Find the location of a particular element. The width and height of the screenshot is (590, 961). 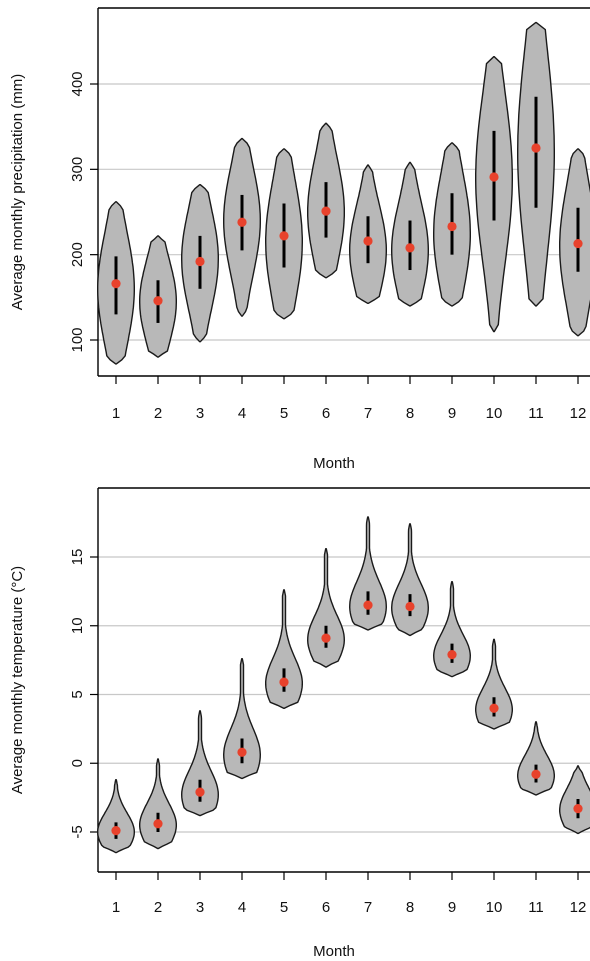

y-tick-label: 5 is located at coordinates (77, 694).